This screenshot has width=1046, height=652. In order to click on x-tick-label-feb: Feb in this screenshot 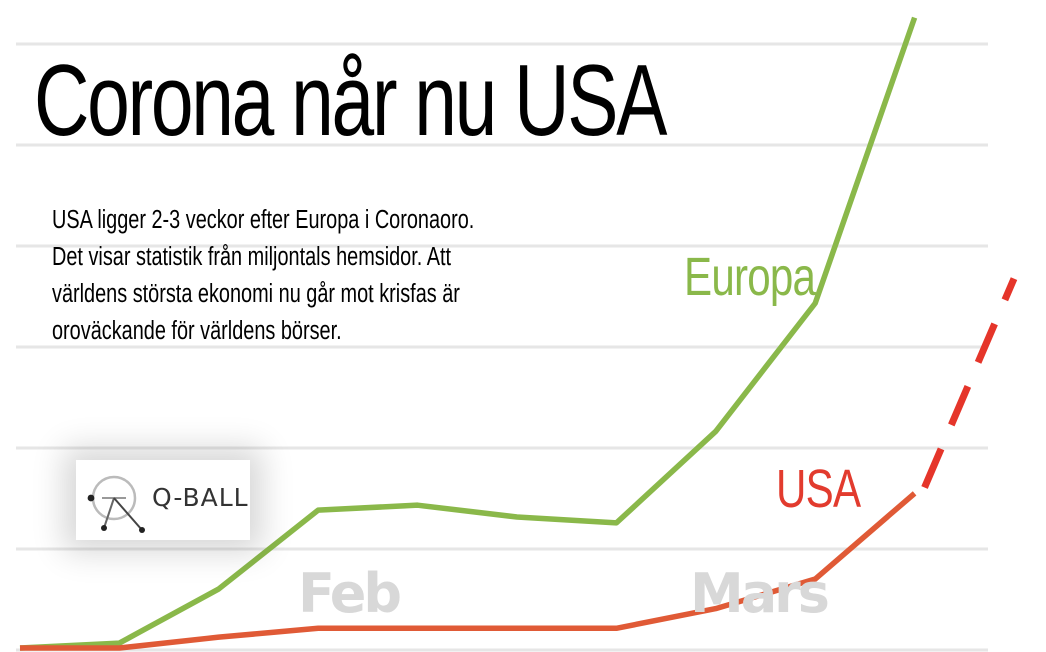, I will do `click(350, 593)`.